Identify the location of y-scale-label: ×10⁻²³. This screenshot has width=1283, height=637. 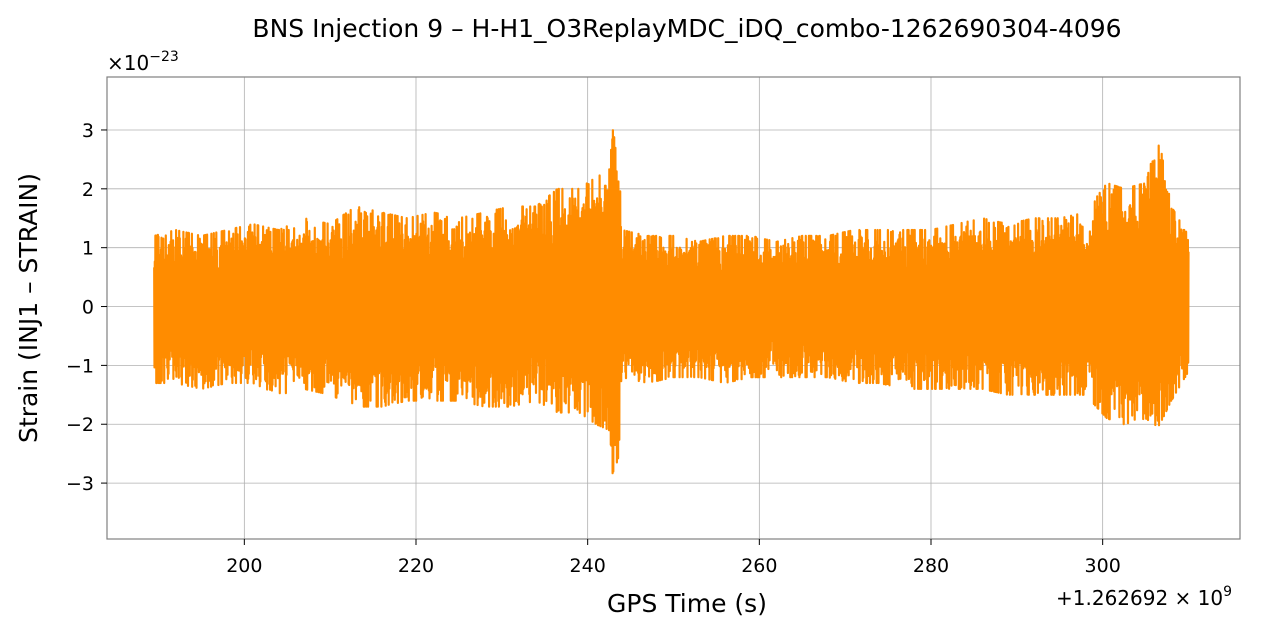
(143, 62).